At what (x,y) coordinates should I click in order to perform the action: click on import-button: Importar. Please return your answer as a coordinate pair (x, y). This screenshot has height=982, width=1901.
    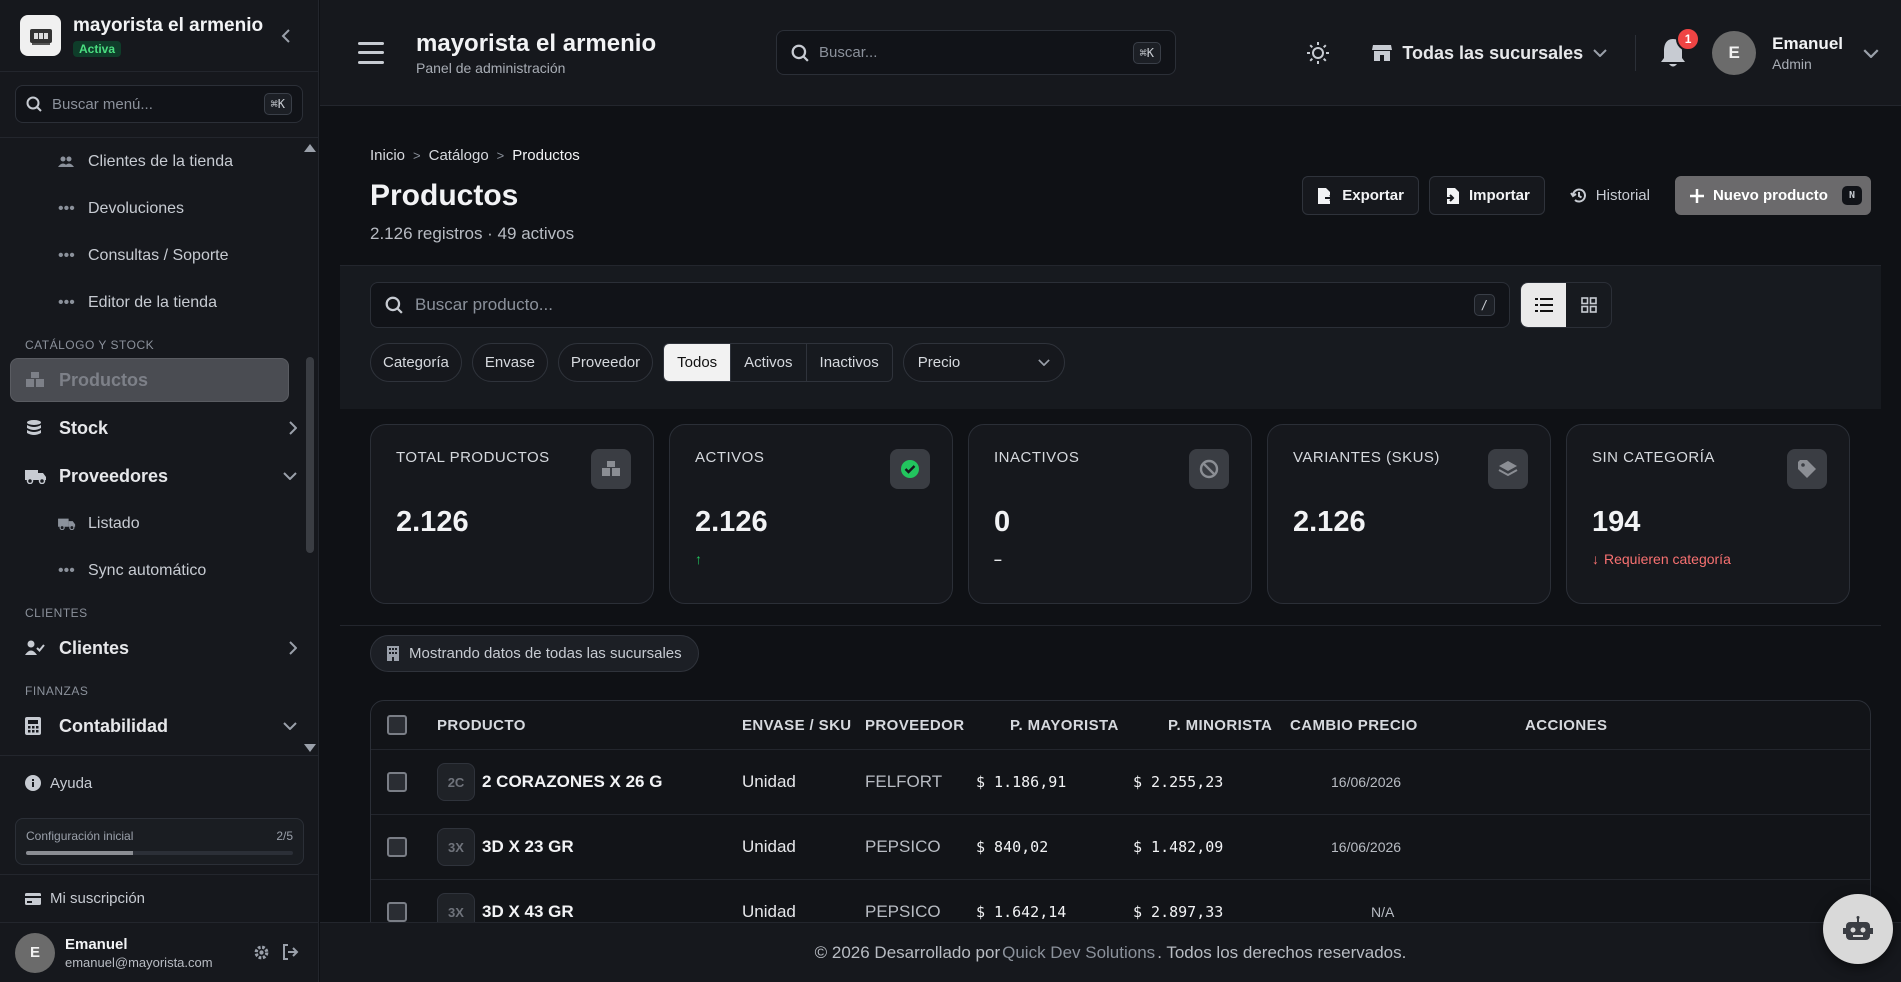
    Looking at the image, I should click on (1486, 195).